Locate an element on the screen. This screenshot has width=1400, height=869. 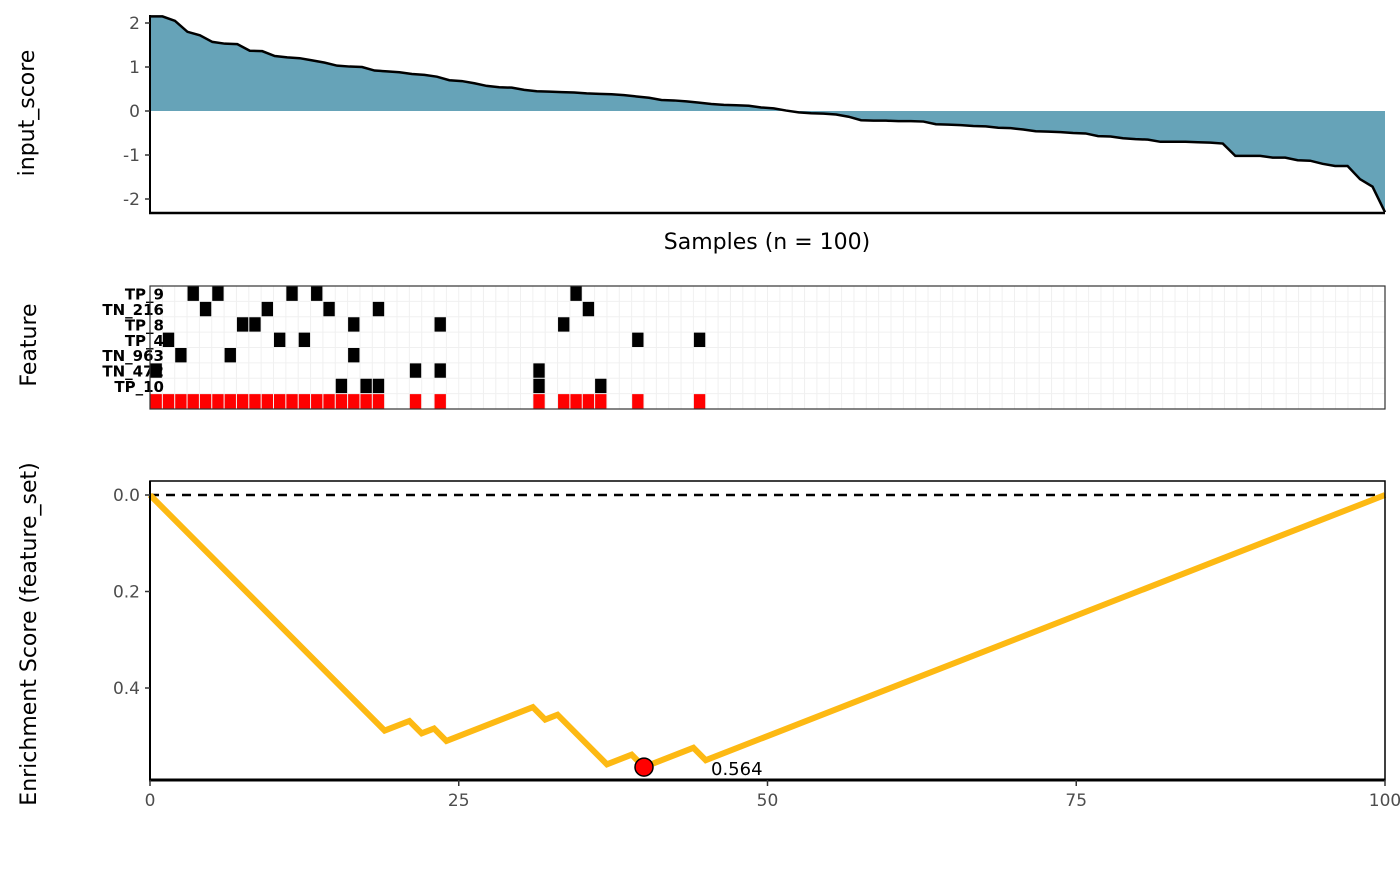
feature-label: TN_216 is located at coordinates (133, 310).